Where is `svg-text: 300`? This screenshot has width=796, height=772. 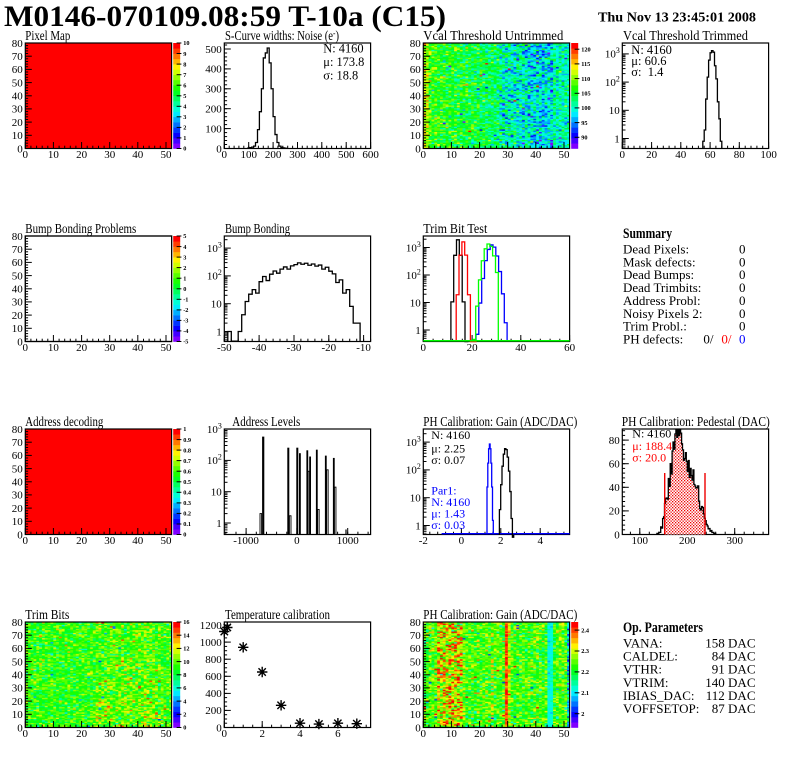 svg-text: 300 is located at coordinates (213, 90).